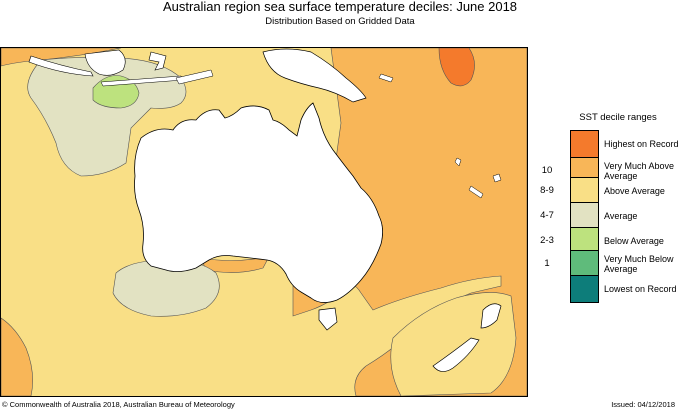  I want to click on legend-item-lowest-on-record: Lowest on Record, so click(602, 289).